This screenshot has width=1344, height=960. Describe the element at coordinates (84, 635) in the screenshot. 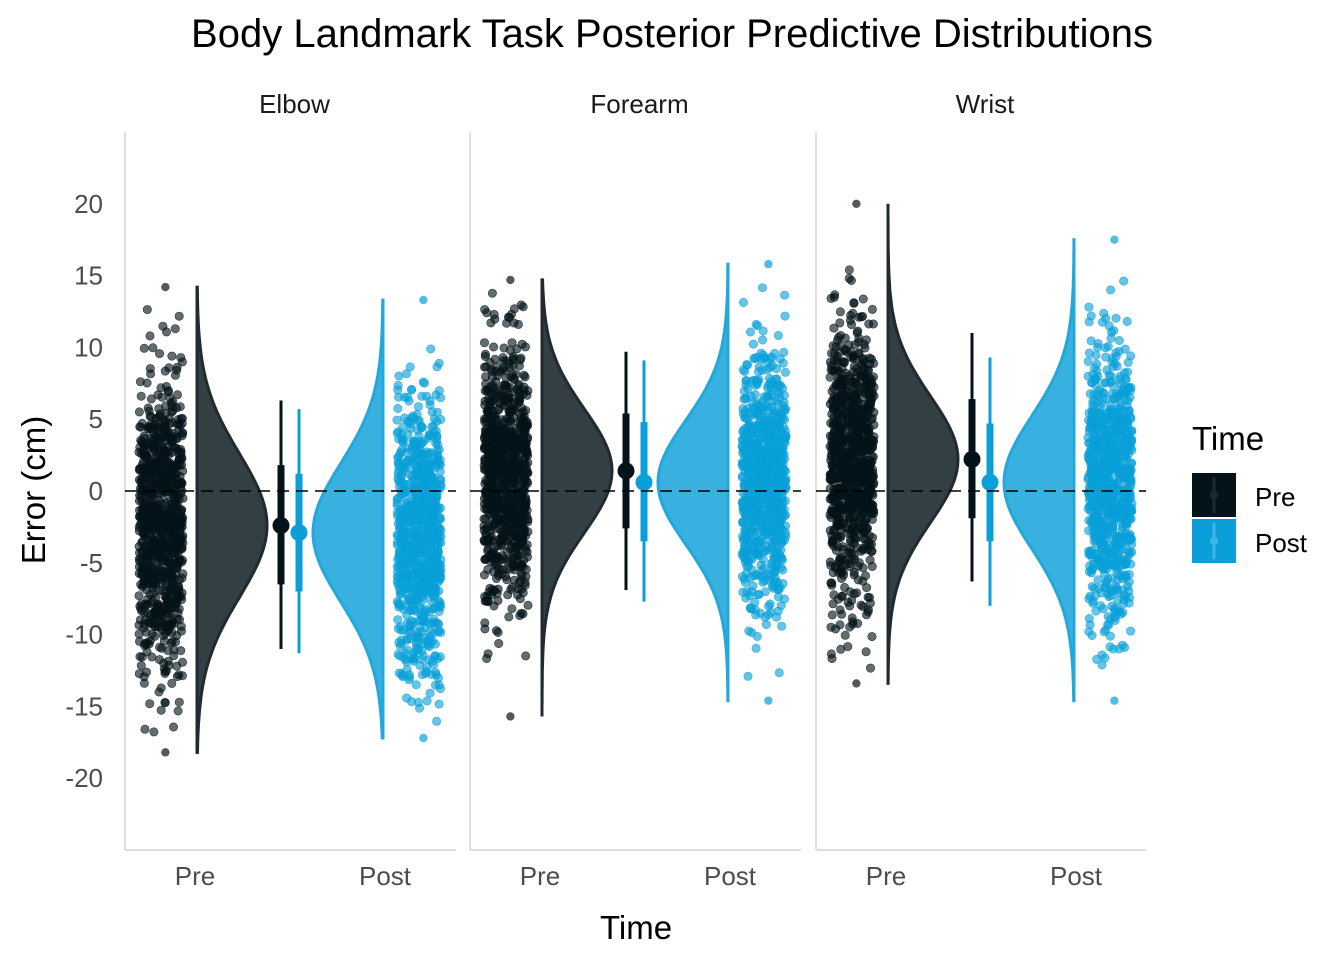

I see `y-tick-label: -10` at that location.